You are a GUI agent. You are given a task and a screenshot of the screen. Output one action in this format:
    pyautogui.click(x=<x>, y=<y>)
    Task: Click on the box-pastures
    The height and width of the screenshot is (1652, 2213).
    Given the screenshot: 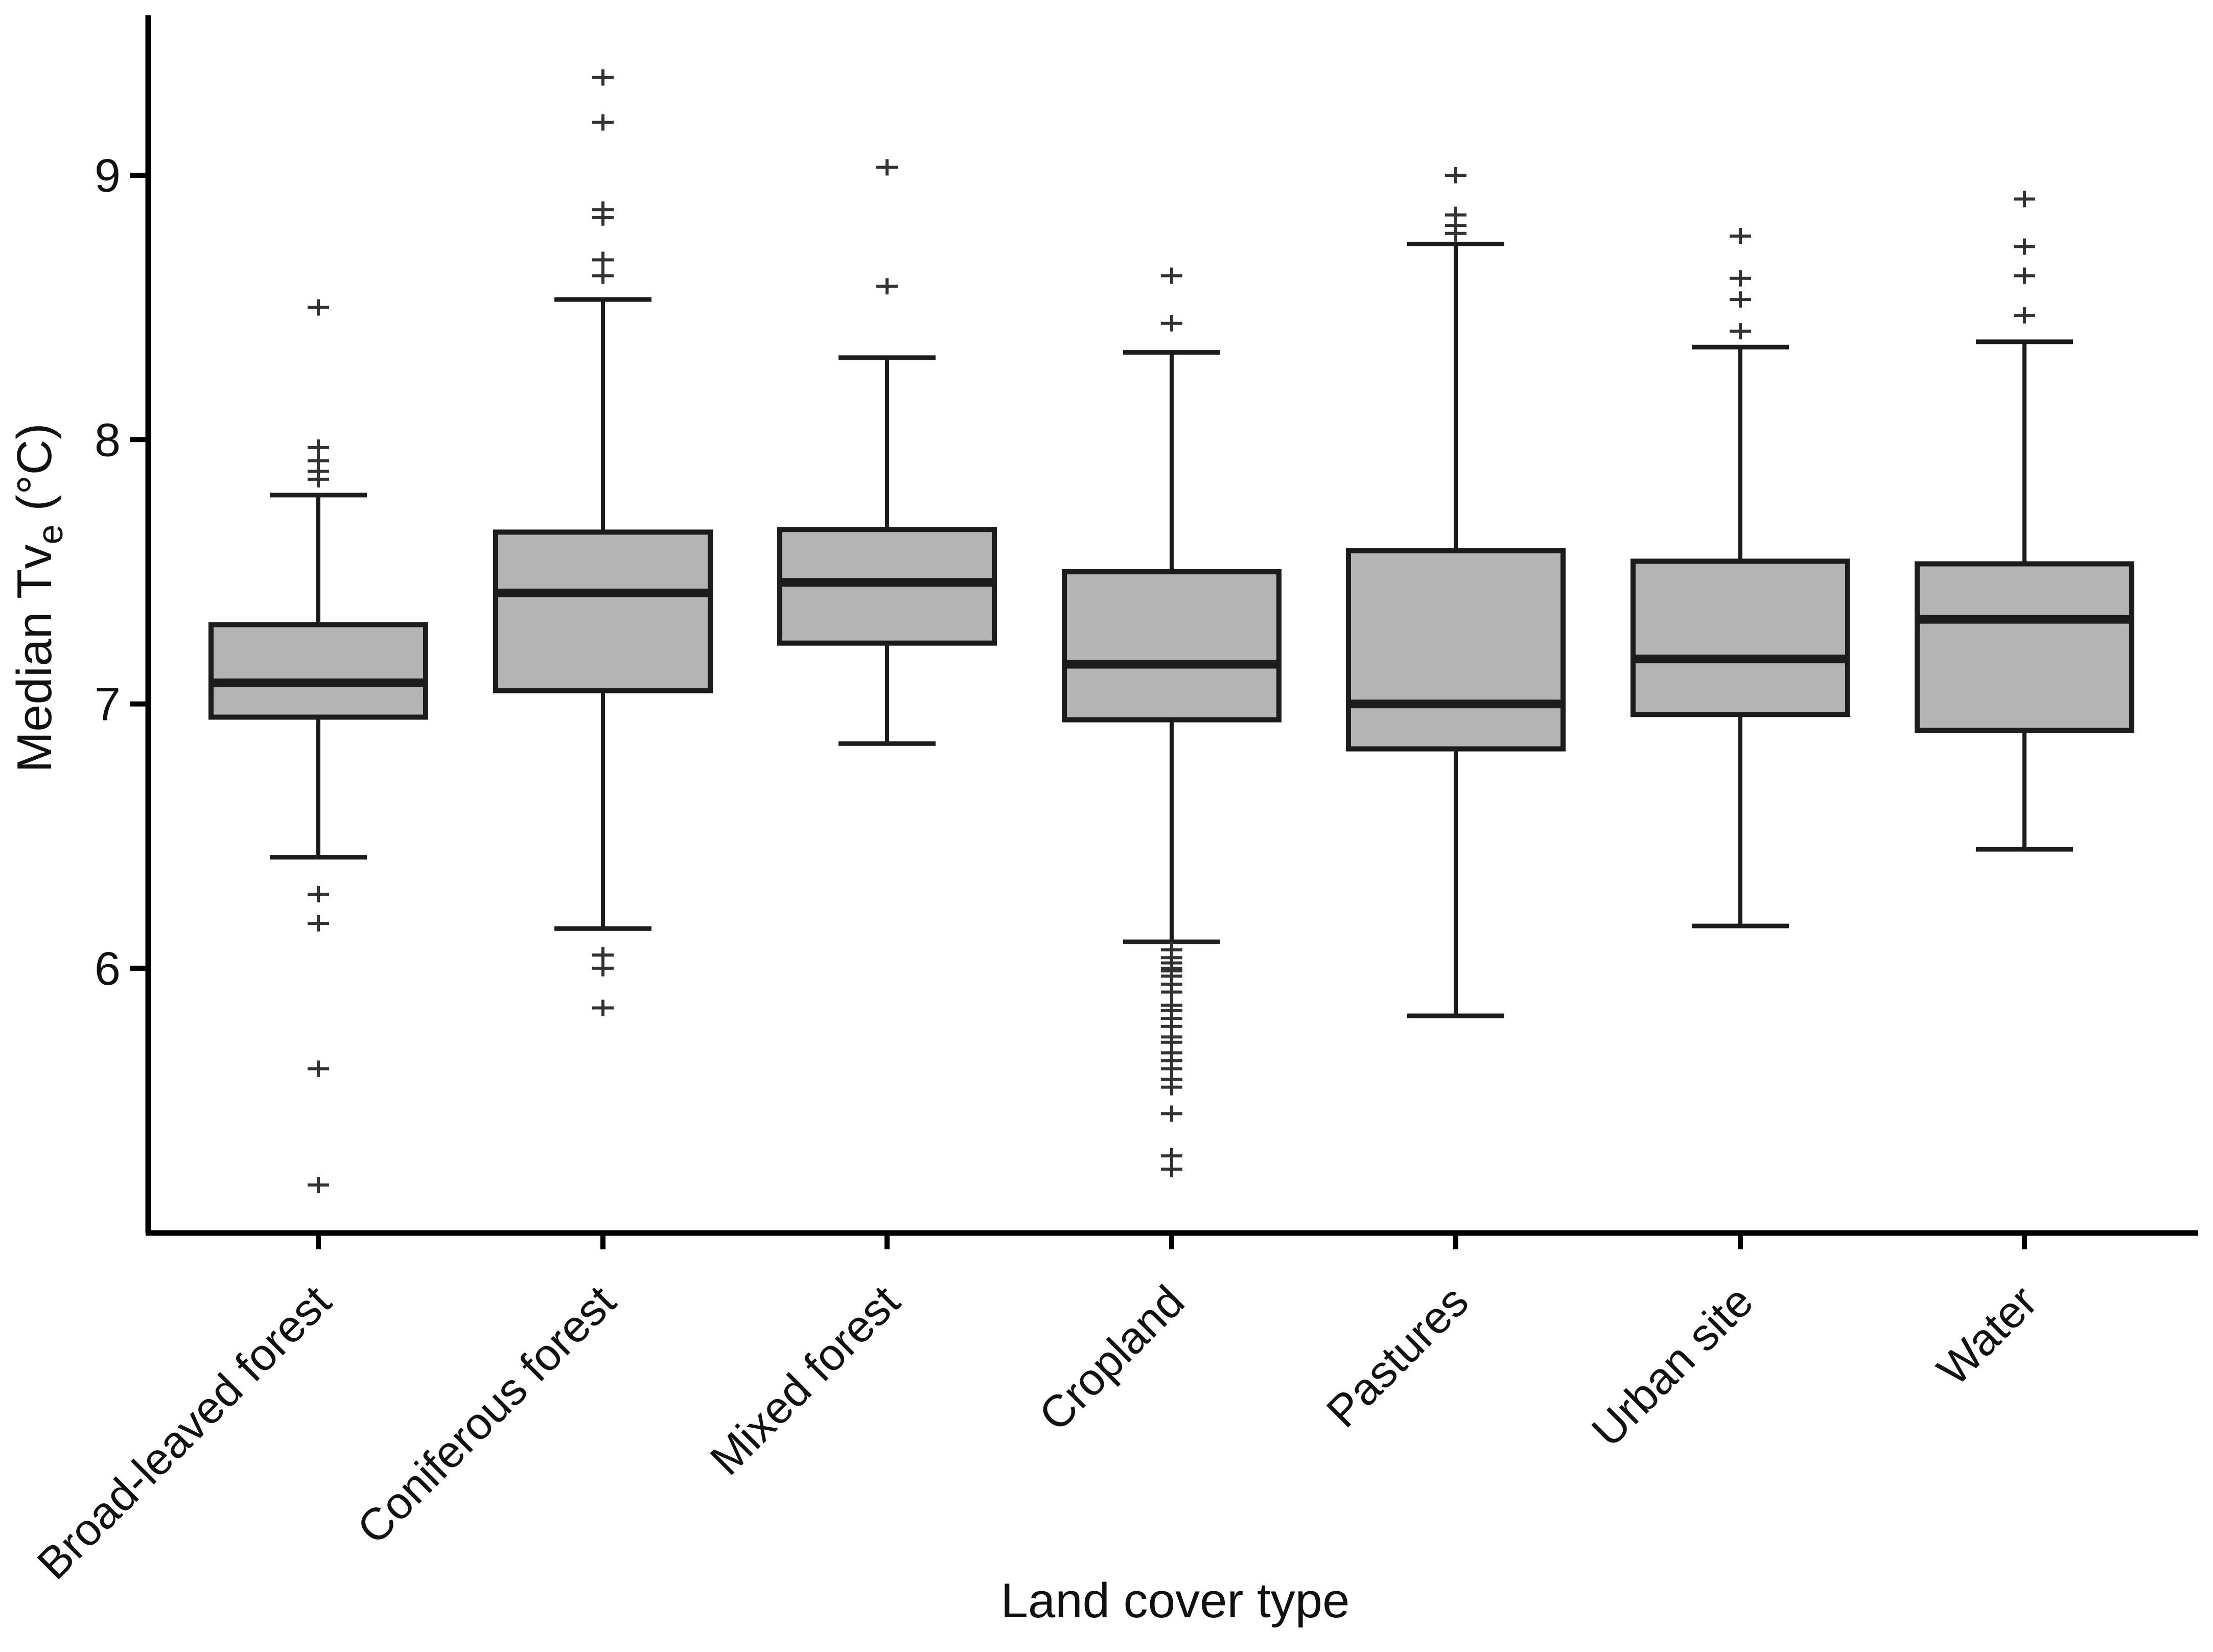 What is the action you would take?
    pyautogui.click(x=1456, y=630)
    